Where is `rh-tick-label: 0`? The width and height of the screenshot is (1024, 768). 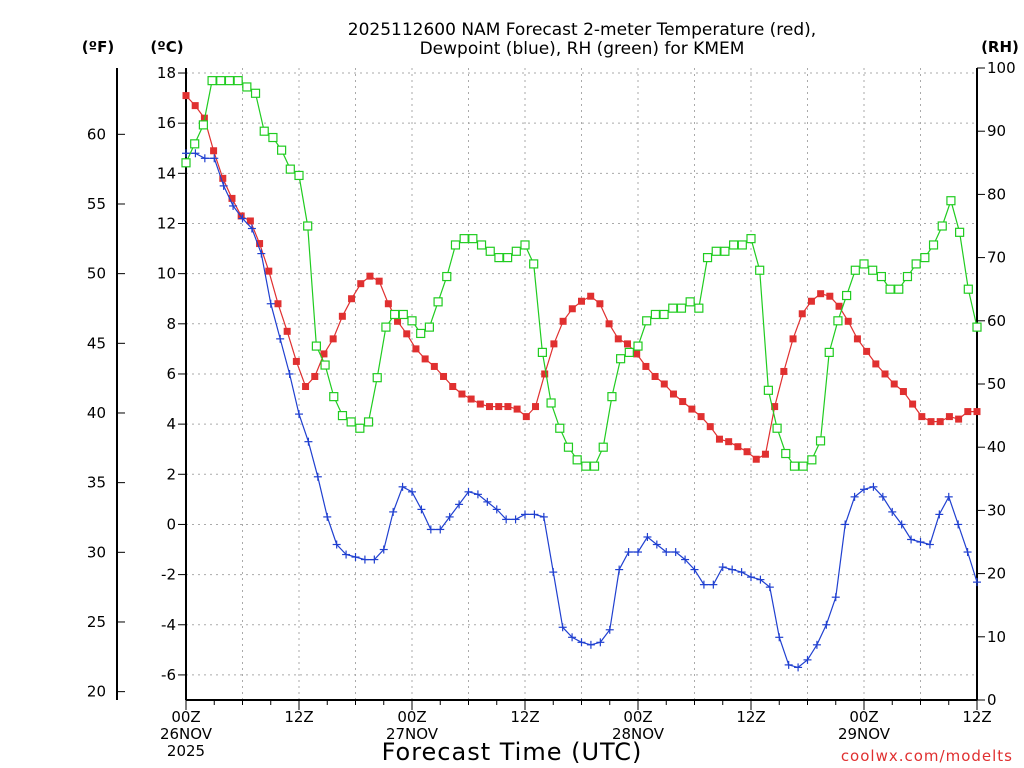 rh-tick-label: 0 is located at coordinates (992, 700).